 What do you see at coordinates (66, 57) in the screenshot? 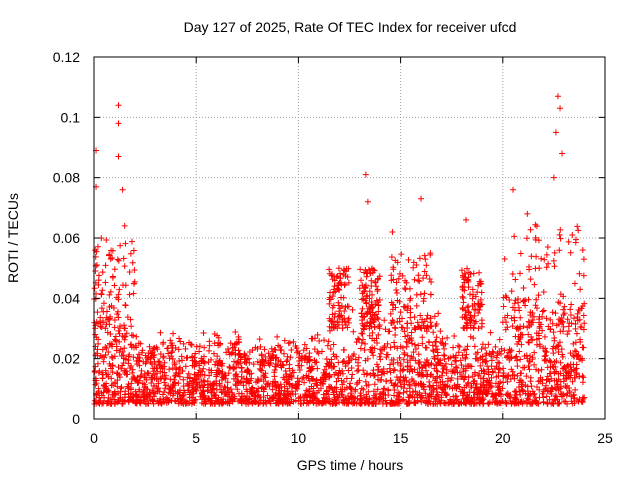
I see `y-tick-label: 0.12` at bounding box center [66, 57].